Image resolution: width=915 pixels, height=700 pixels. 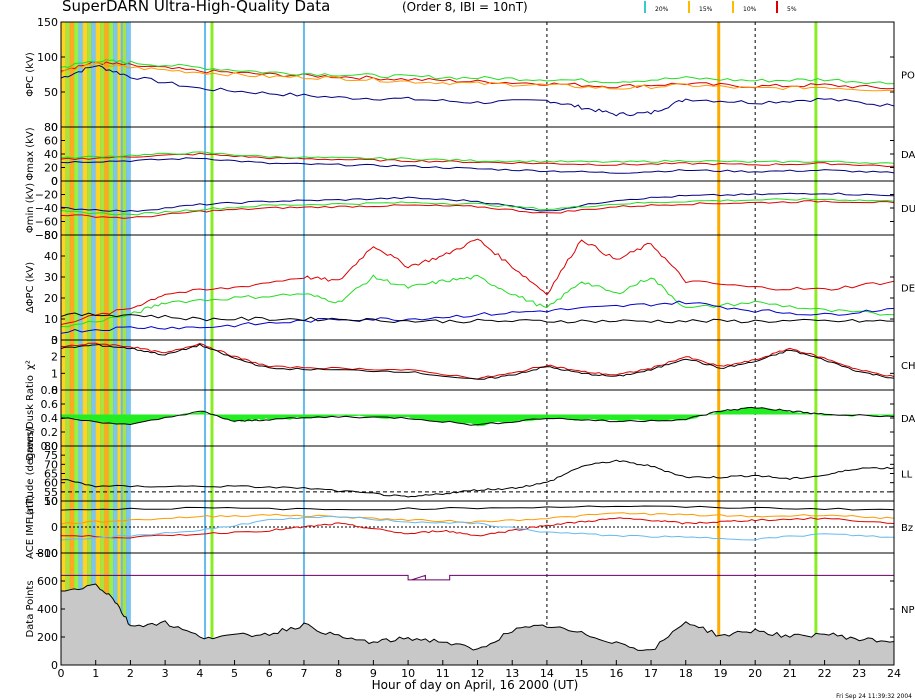 What do you see at coordinates (30, 153) in the screenshot?
I see `y-axis-label: Φmax (kV)` at bounding box center [30, 153].